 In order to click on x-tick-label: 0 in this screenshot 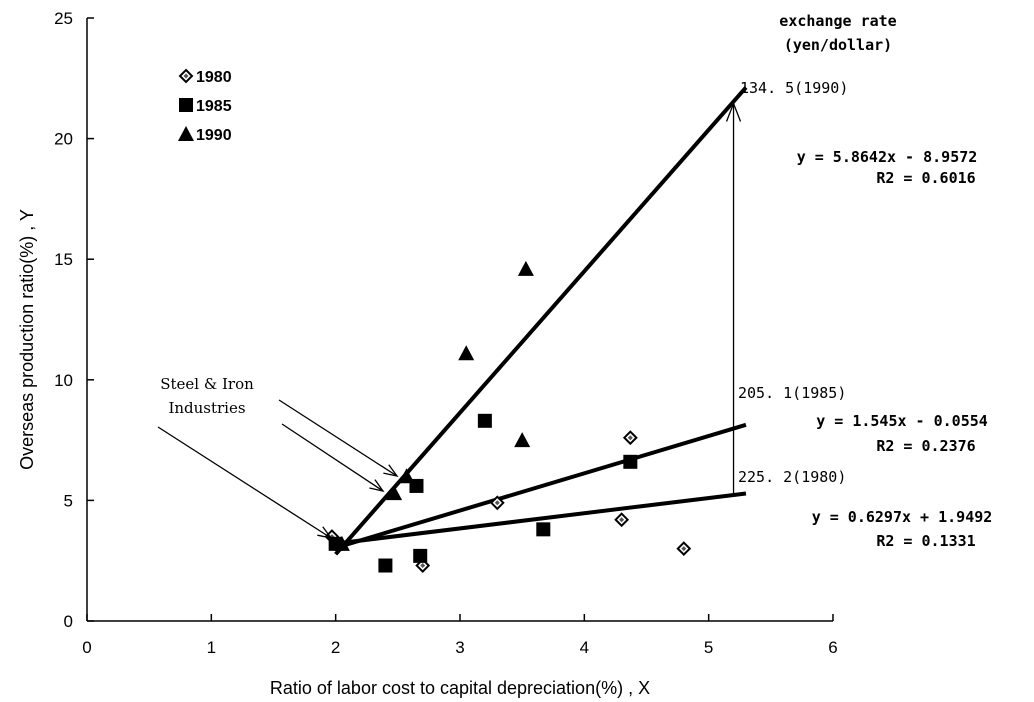, I will do `click(86, 647)`.